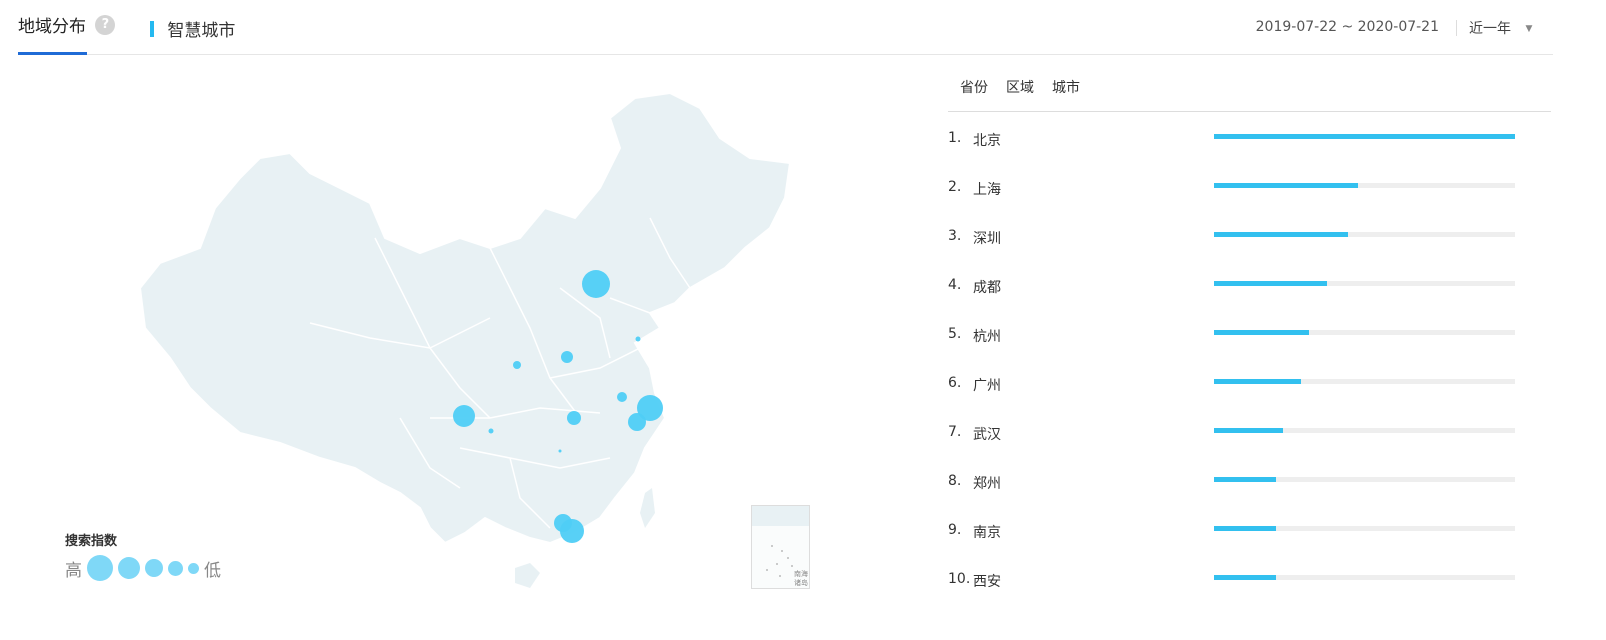 This screenshot has height=640, width=1606. I want to click on city-bubble-changsha, so click(560, 451).